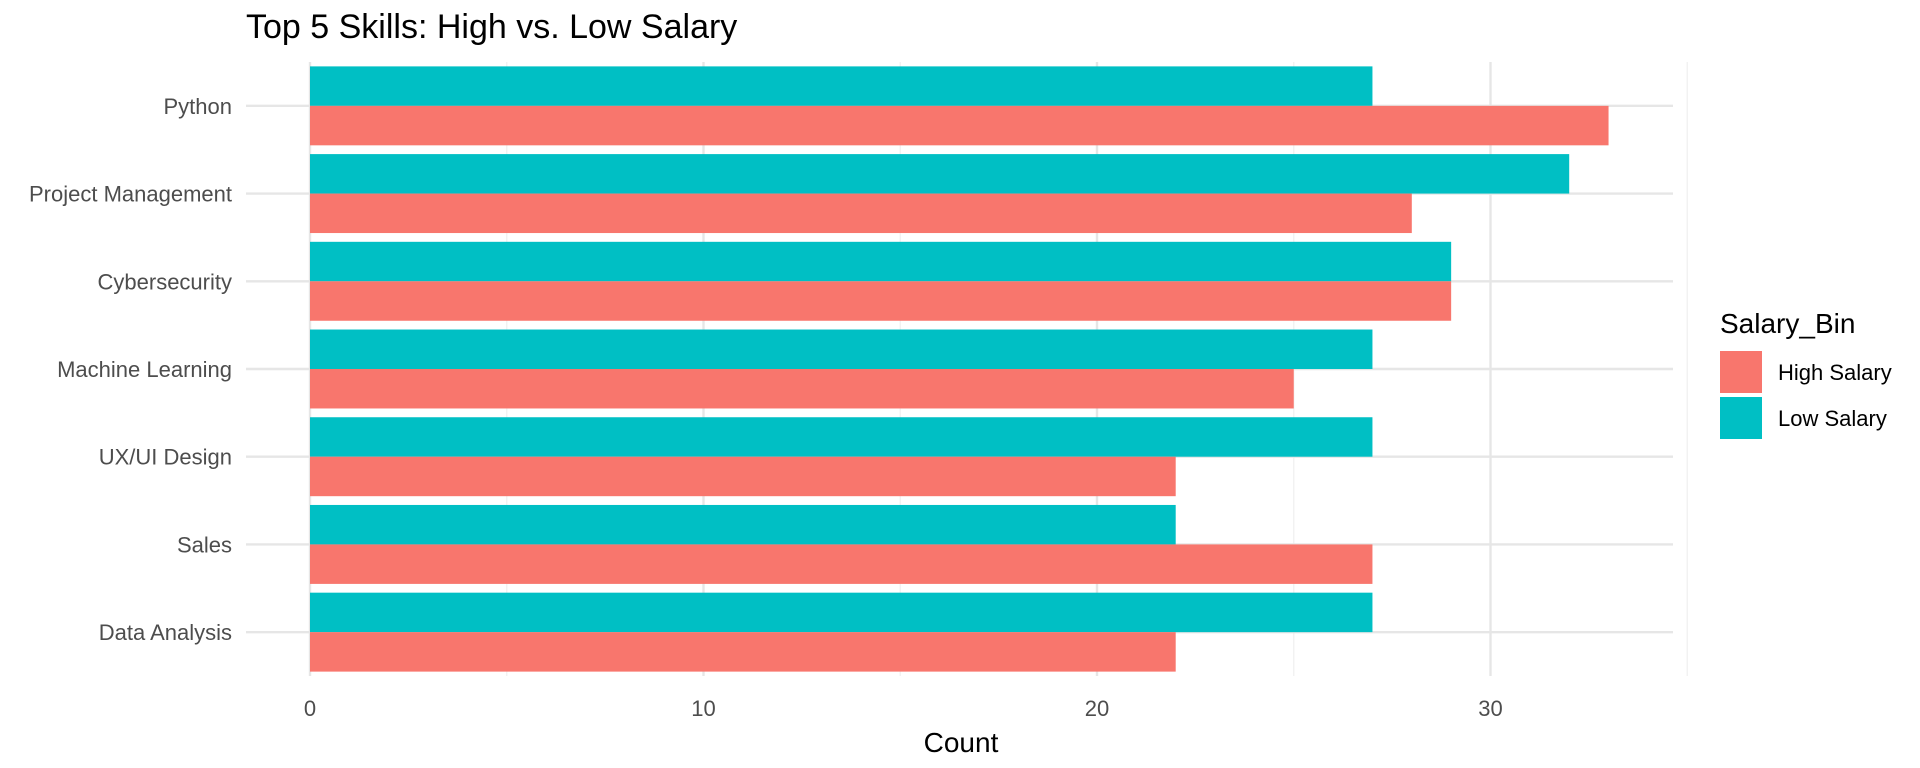 This screenshot has width=1920, height=768. I want to click on legend-title: Salary_Bin, so click(1787, 323).